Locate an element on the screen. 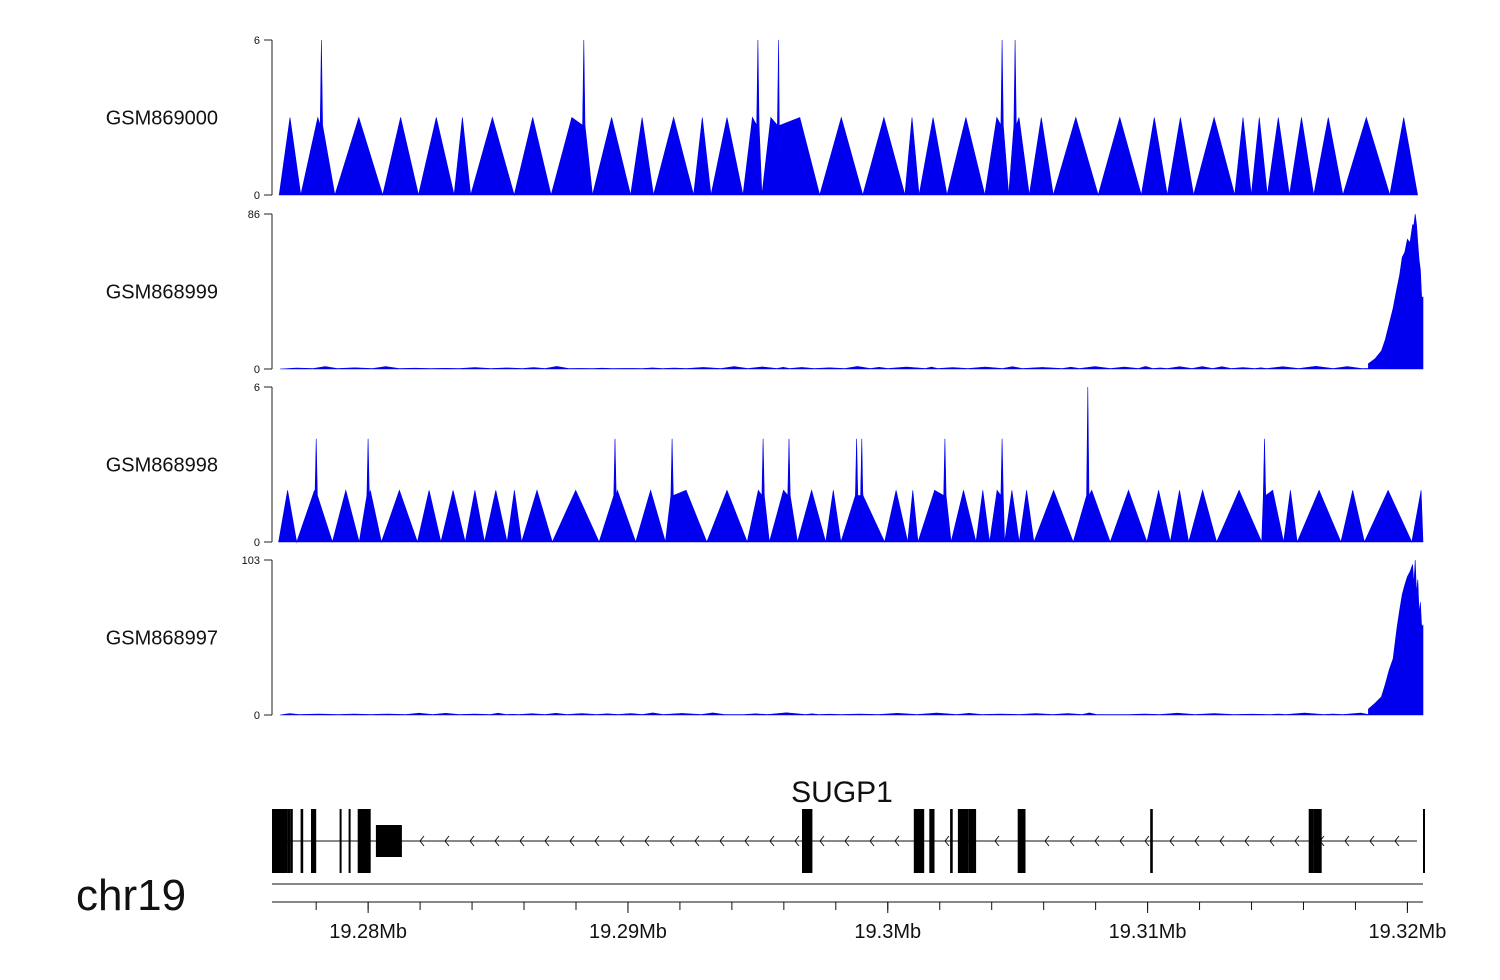  axis-tick-label: 19.31Mb is located at coordinates (1148, 932).